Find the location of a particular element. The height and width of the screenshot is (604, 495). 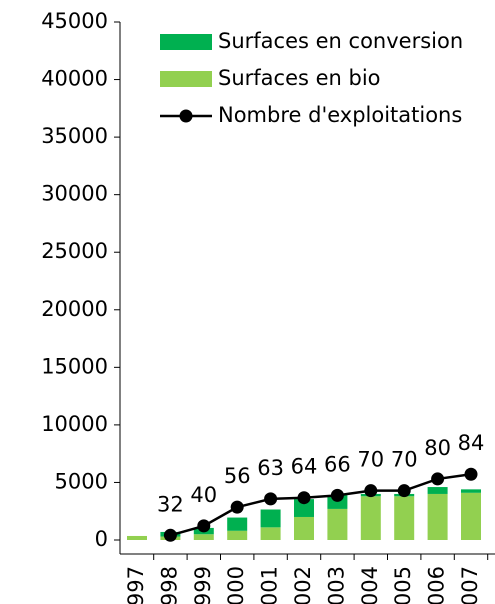

legend-label: Surfaces en conversion is located at coordinates (340, 41).